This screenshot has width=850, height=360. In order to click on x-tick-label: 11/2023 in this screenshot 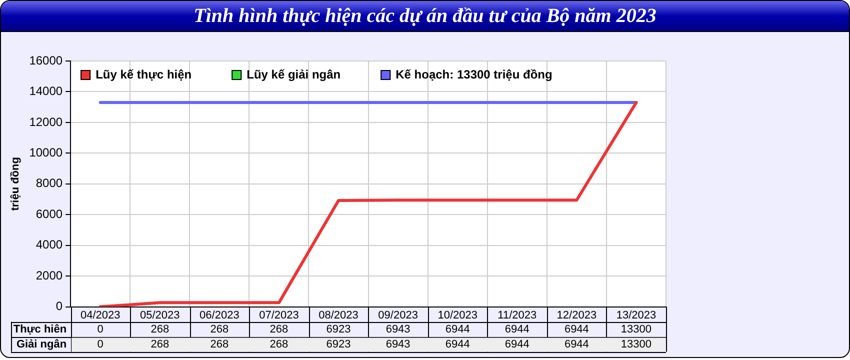, I will do `click(517, 315)`.